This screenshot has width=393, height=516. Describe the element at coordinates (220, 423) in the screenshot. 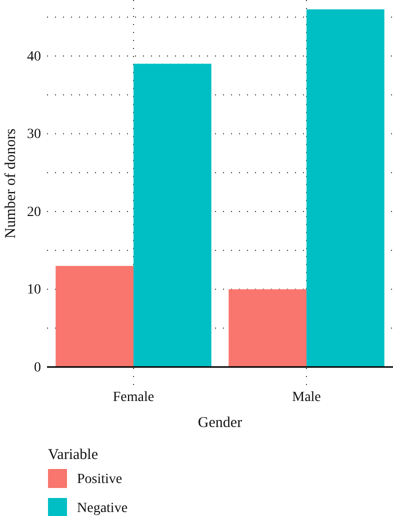

I see `x-axis-title: Gender` at that location.